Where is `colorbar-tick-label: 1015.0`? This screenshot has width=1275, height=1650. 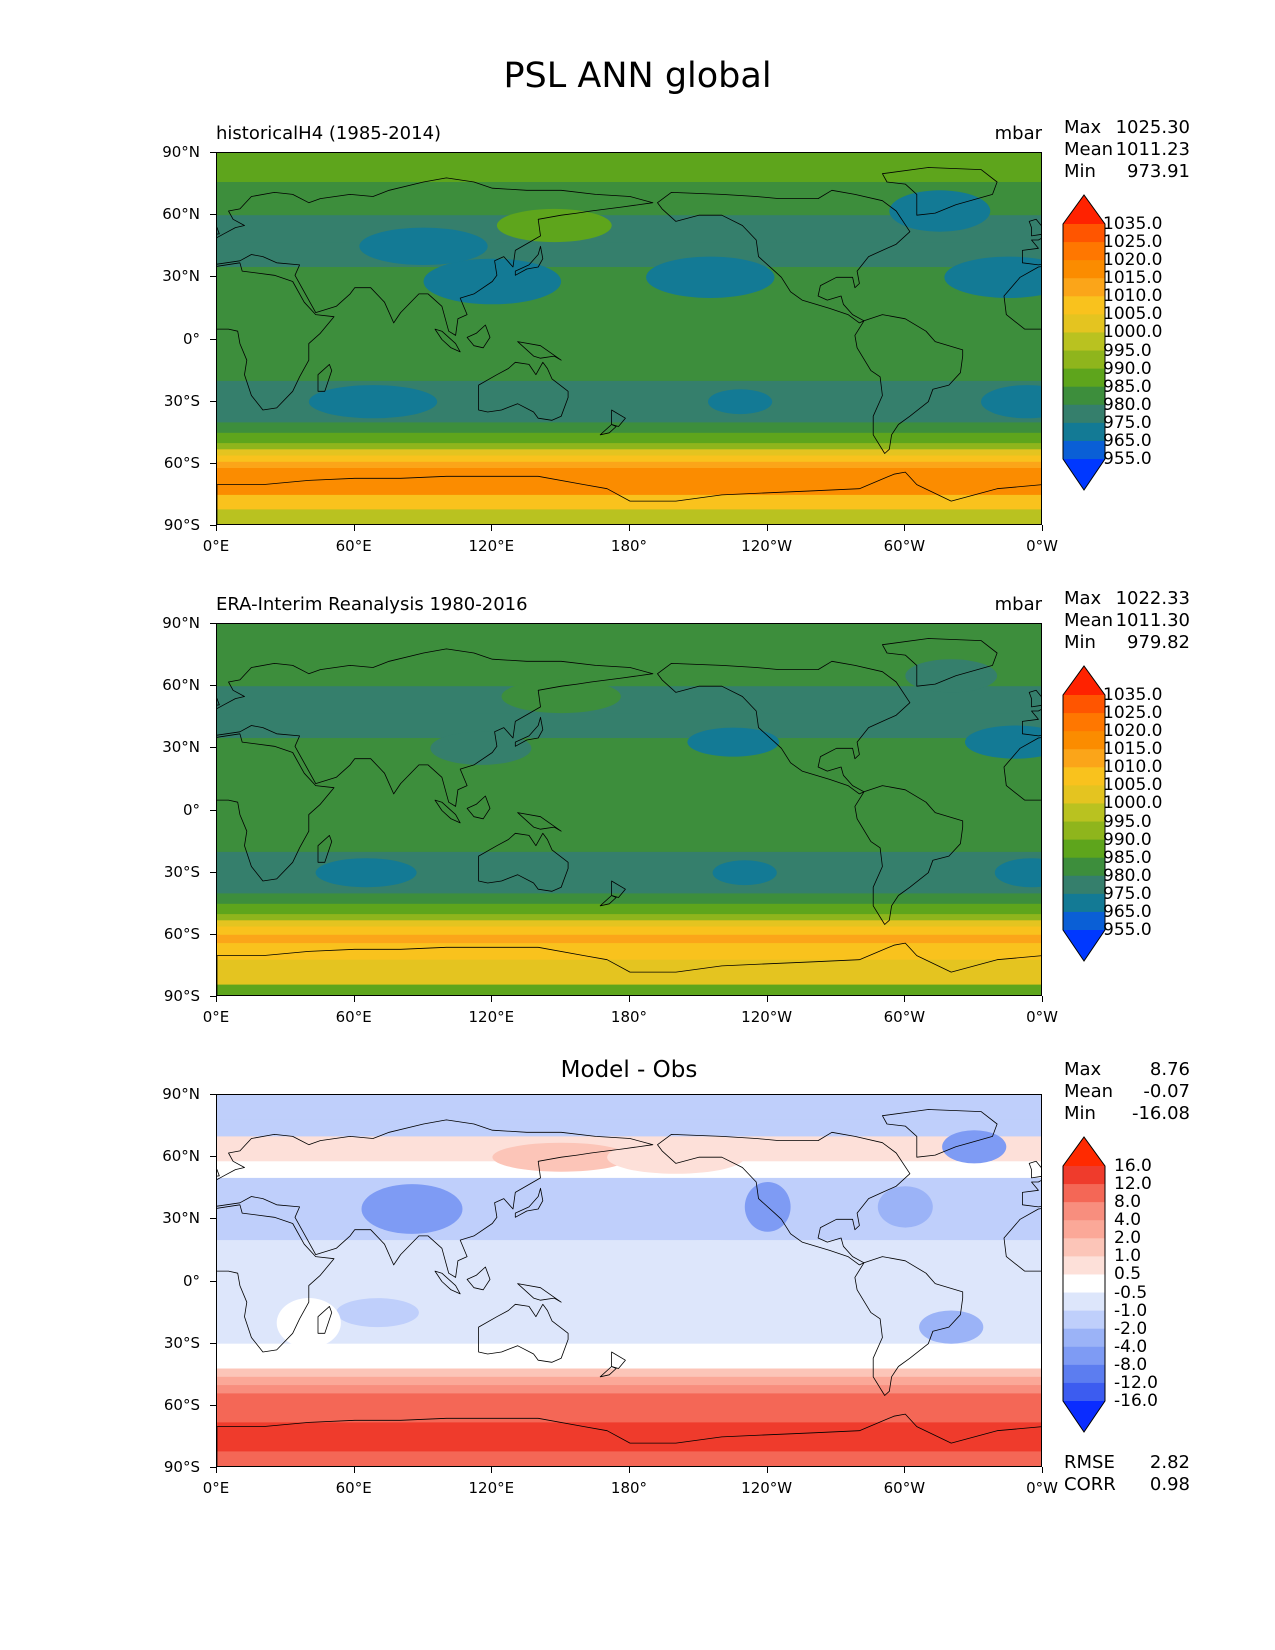
colorbar-tick-label: 1015.0 is located at coordinates (1133, 278).